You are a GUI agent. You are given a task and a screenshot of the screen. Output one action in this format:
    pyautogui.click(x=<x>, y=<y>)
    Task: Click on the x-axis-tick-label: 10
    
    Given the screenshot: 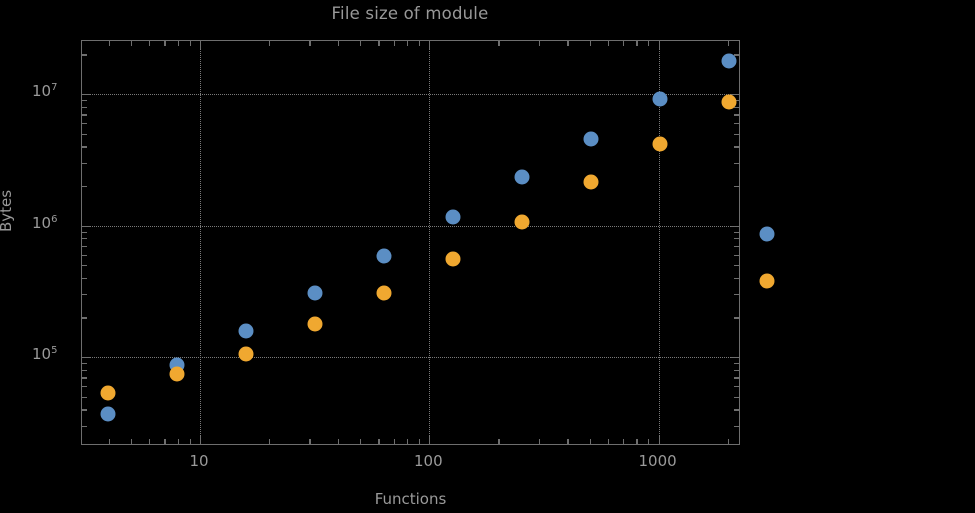 What is the action you would take?
    pyautogui.click(x=199, y=461)
    